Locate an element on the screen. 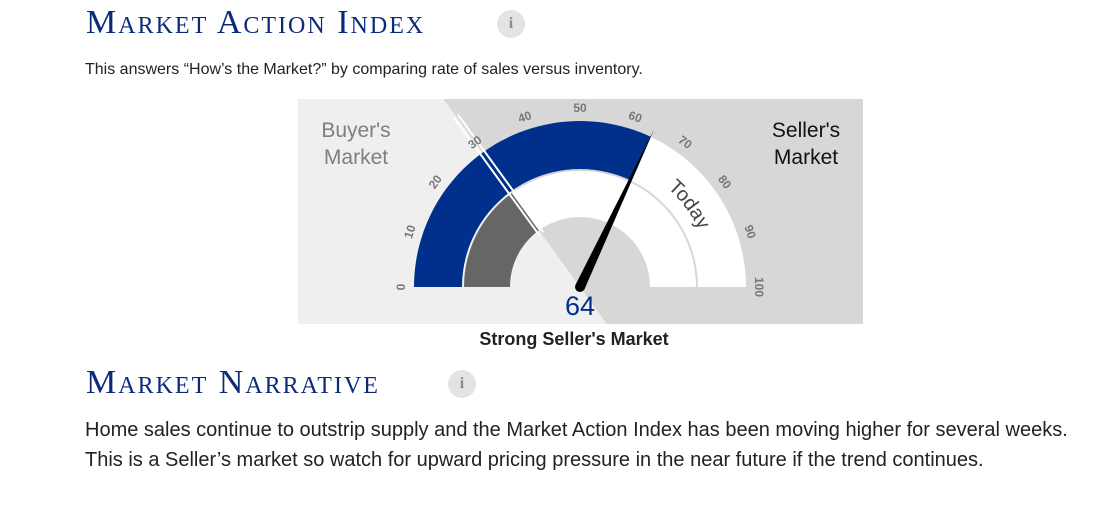  tick-label: 0 is located at coordinates (401, 286).